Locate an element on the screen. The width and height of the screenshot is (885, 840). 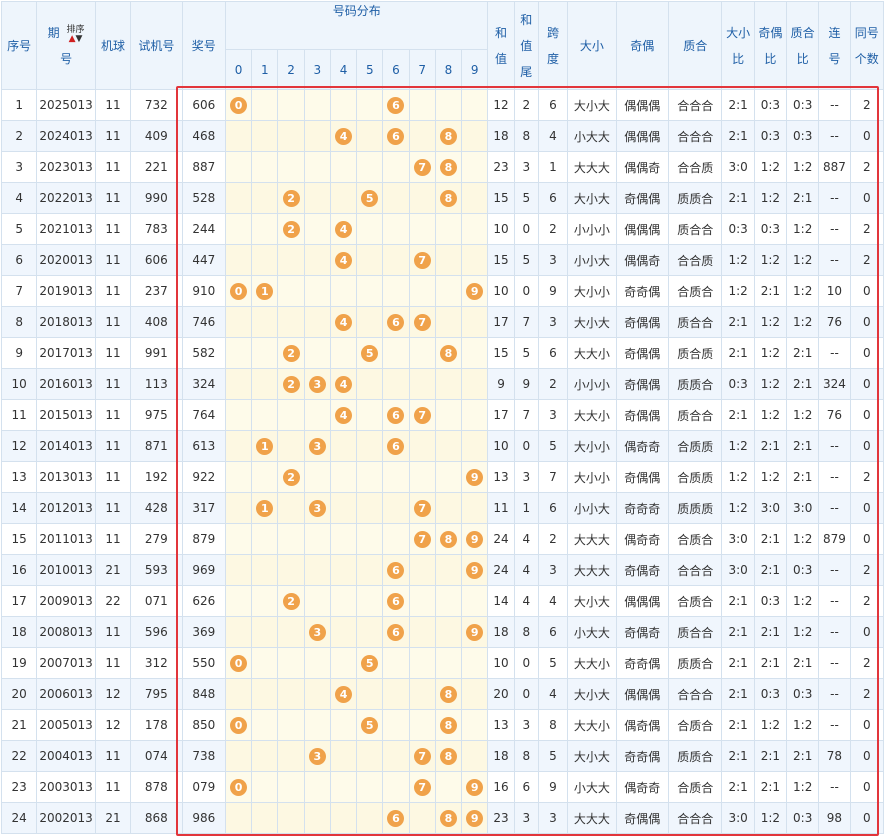
sort-down-icon: ▼ is located at coordinates (79, 38).